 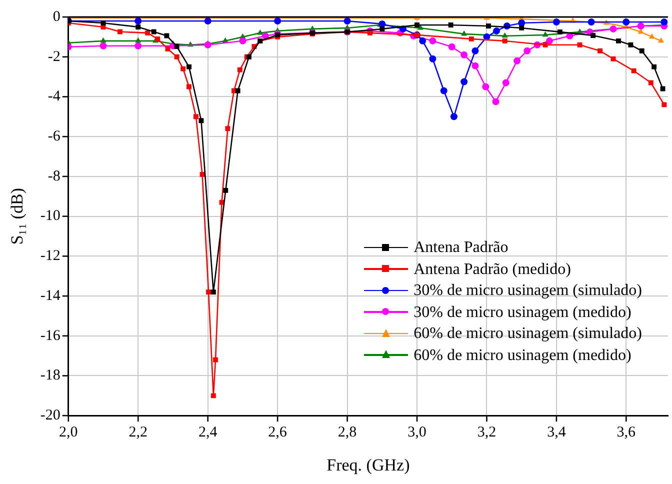 What do you see at coordinates (68, 432) in the screenshot?
I see `x-tick-label: 2,0` at bounding box center [68, 432].